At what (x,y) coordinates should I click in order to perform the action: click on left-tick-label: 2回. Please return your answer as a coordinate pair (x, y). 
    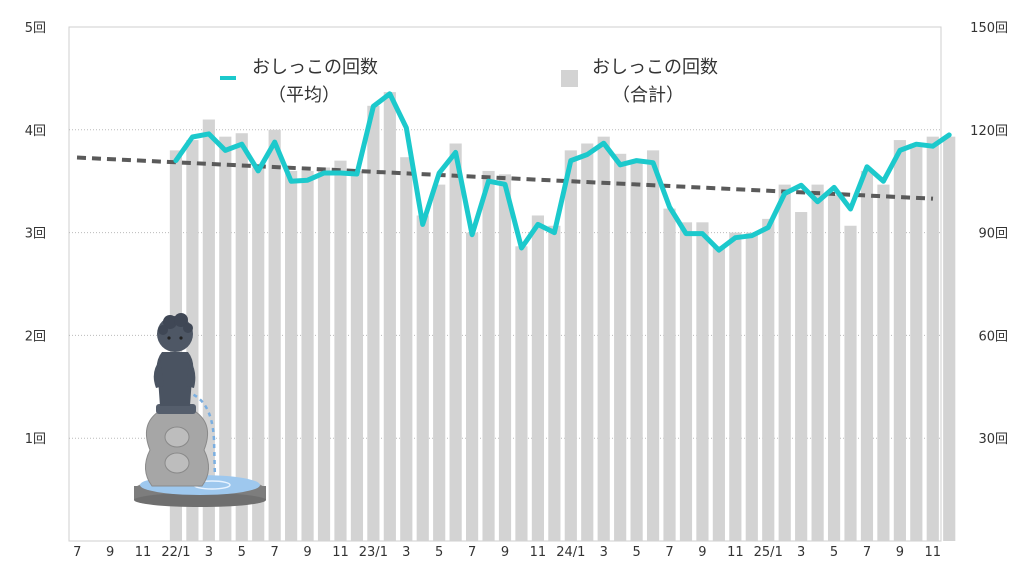
    Looking at the image, I should click on (35, 336).